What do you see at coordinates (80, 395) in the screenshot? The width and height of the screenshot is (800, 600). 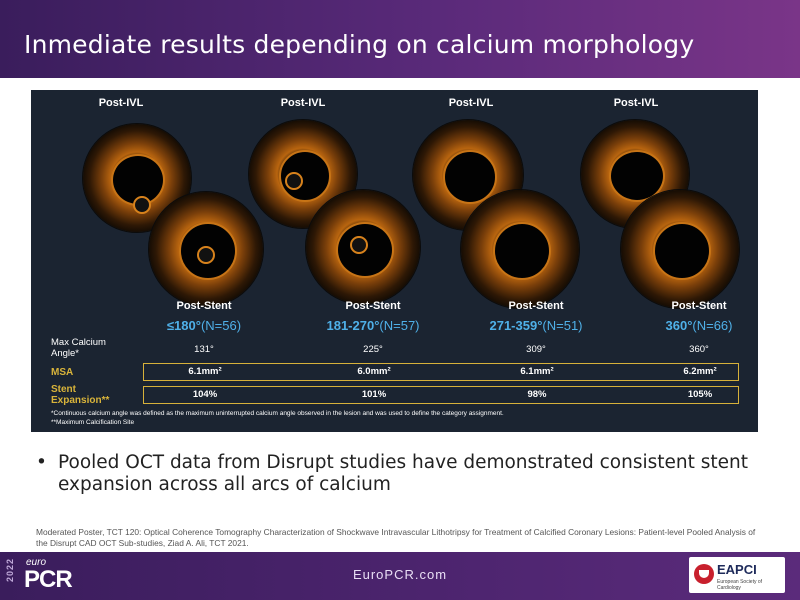 I see `row-label-stent-expansion: Stent Expansion**` at bounding box center [80, 395].